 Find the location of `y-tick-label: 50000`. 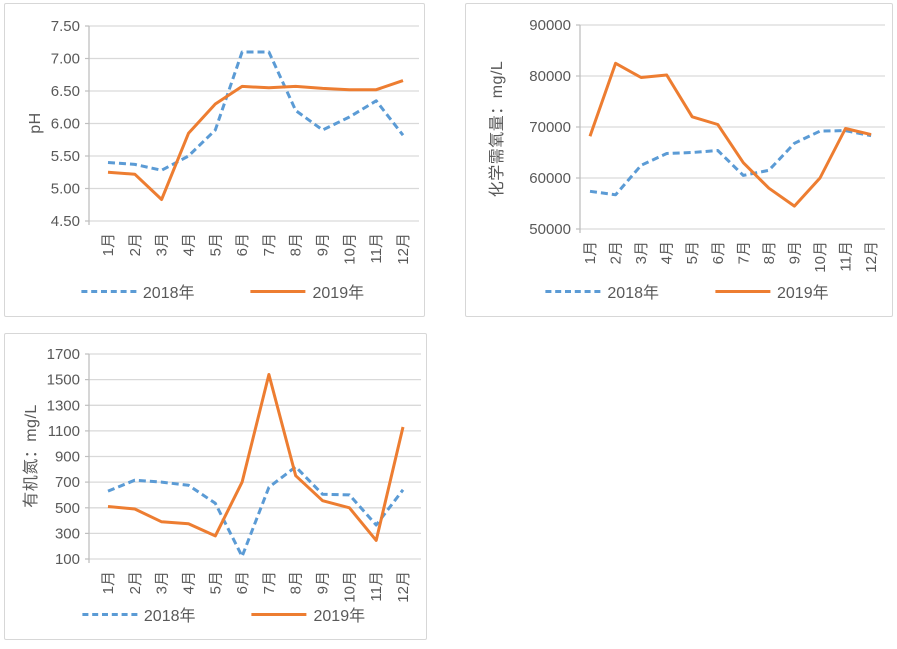

y-tick-label: 50000 is located at coordinates (550, 229).